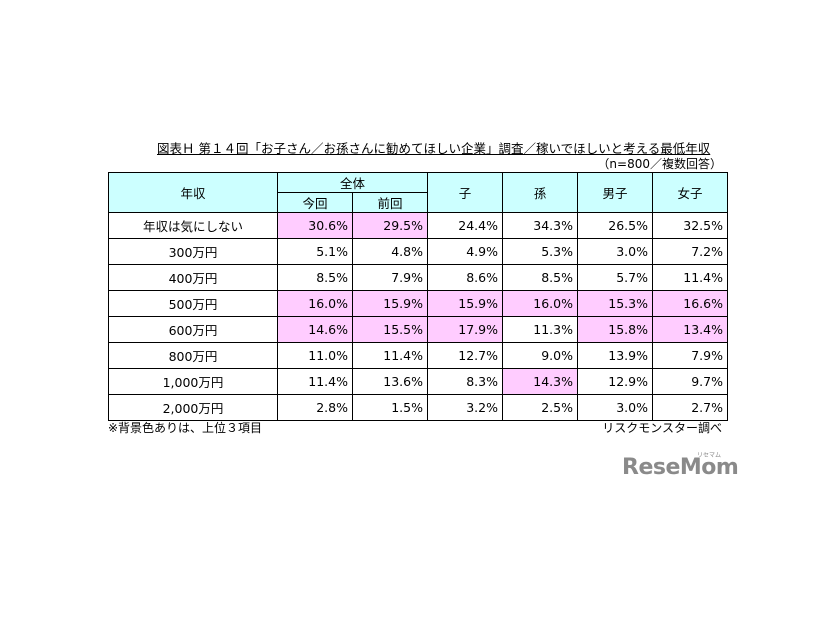 This screenshot has height=620, width=826. What do you see at coordinates (315, 202) in the screenshot?
I see `header-current: 今回` at bounding box center [315, 202].